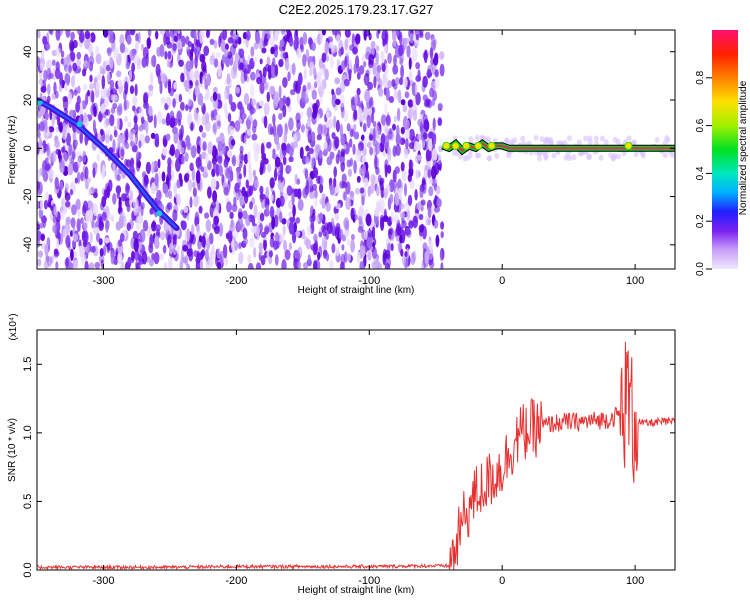  What do you see at coordinates (236, 581) in the screenshot?
I see `x-tick-label: -200` at bounding box center [236, 581].